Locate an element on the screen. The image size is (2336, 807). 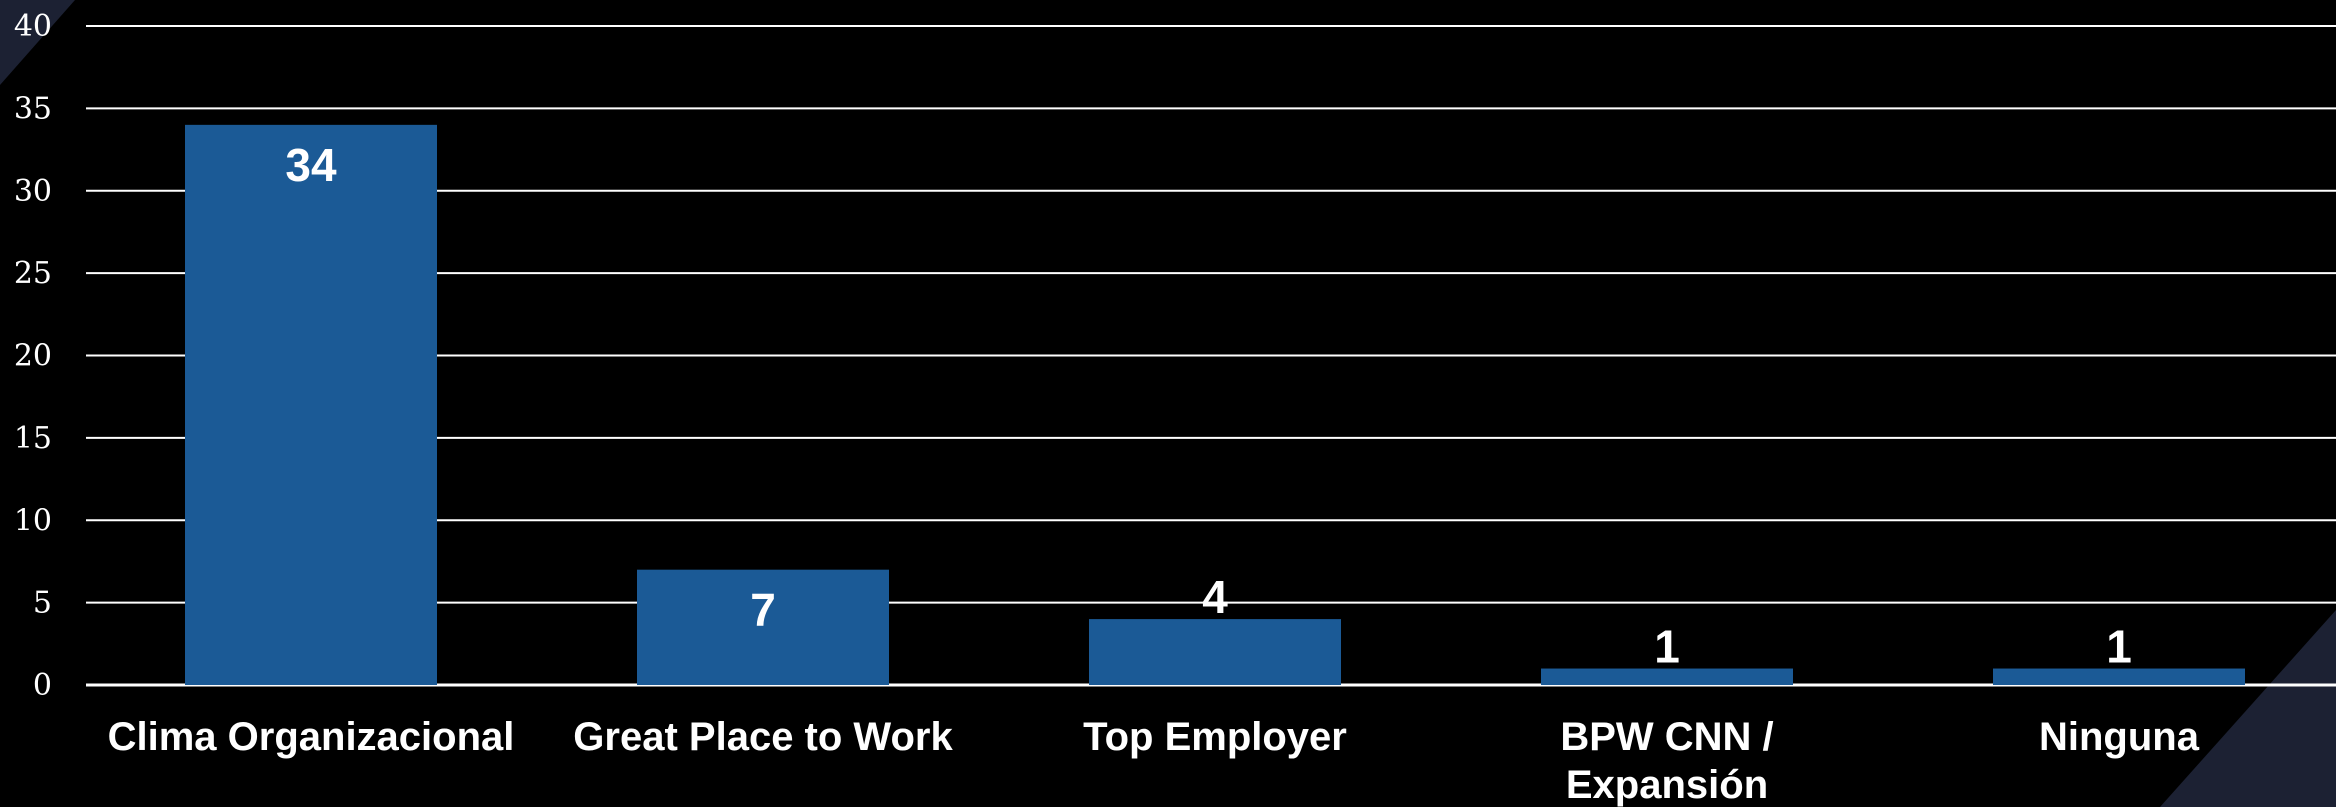
data-label: 4 is located at coordinates (1215, 597).